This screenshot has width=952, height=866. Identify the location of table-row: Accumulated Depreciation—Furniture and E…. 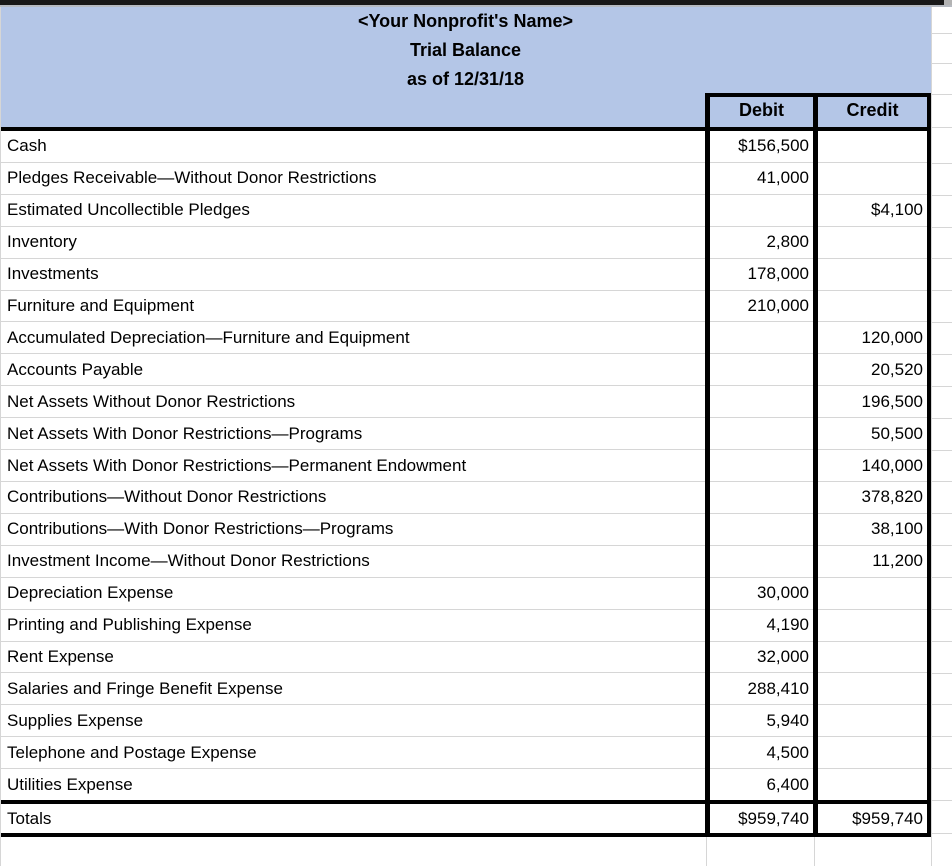
(466, 338).